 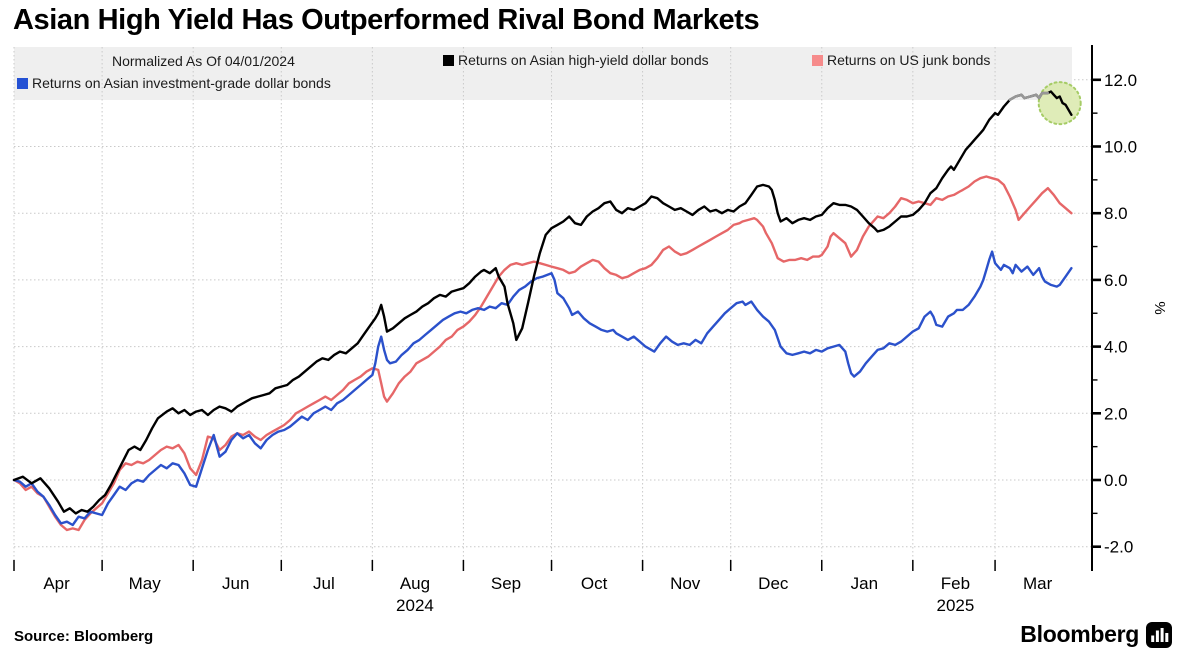 I want to click on svg-text: Jul, so click(x=324, y=583).